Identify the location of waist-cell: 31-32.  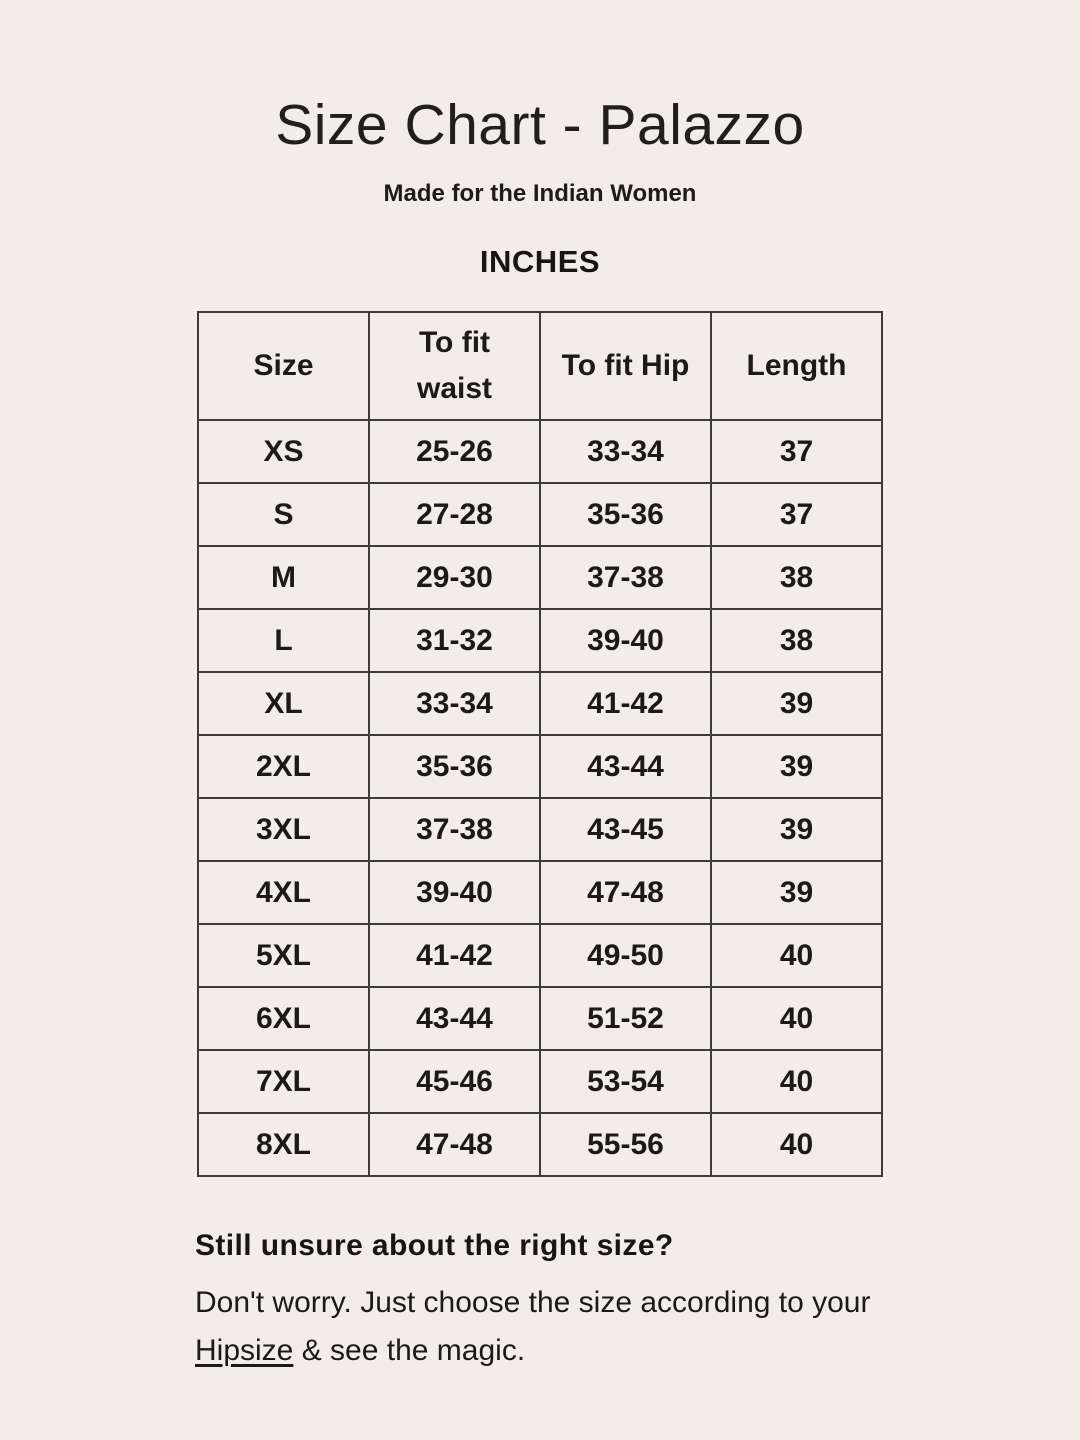
(454, 640).